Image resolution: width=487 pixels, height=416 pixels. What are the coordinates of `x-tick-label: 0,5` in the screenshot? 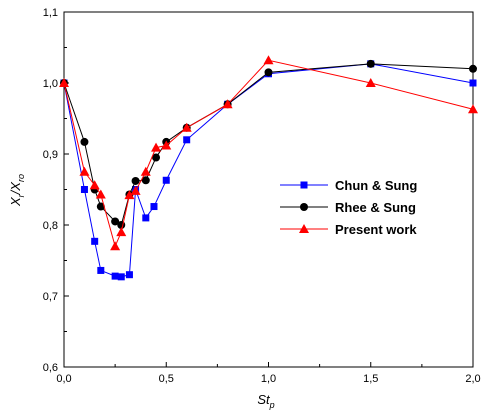 It's located at (166, 379).